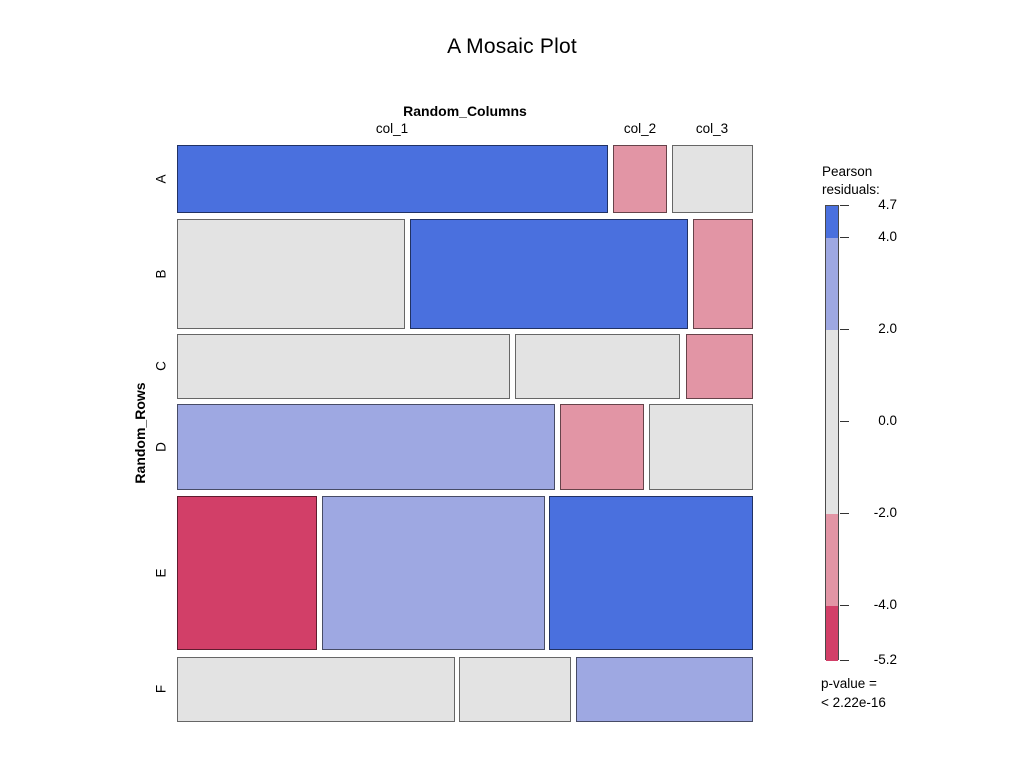  I want to click on row-label-F: F, so click(161, 689).